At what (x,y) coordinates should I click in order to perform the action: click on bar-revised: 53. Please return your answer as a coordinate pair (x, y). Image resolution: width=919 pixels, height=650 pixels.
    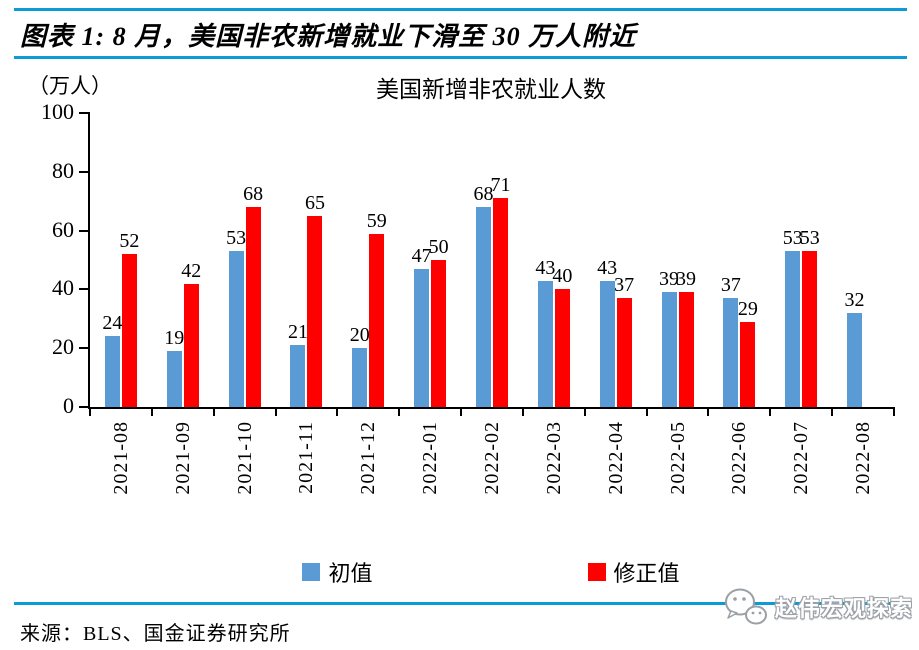
    Looking at the image, I should click on (810, 317).